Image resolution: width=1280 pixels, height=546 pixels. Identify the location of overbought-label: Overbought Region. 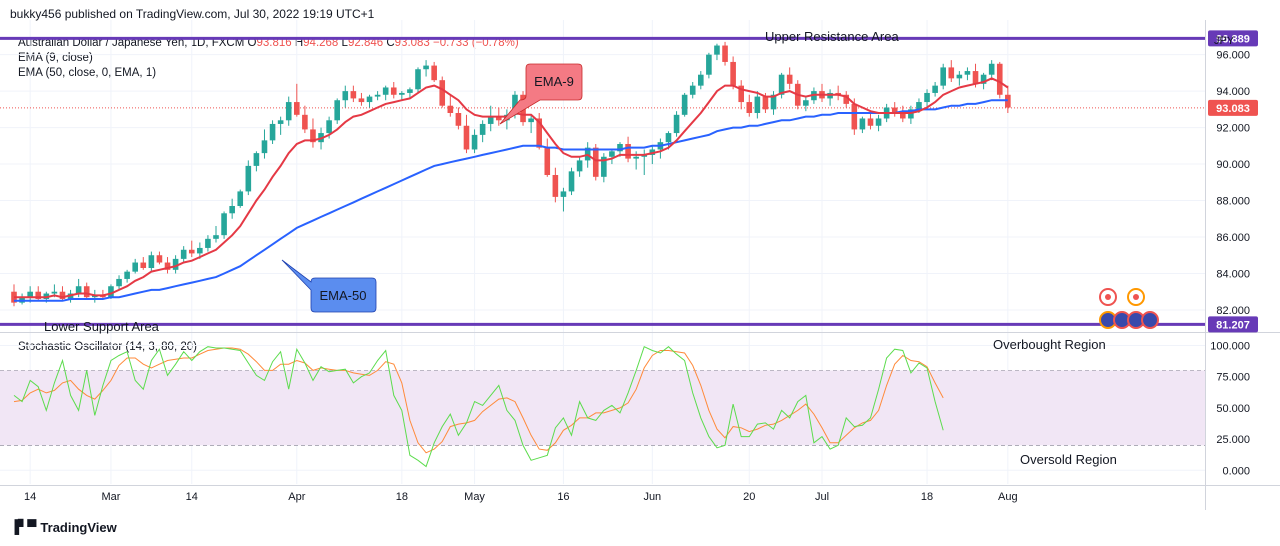
(1049, 344).